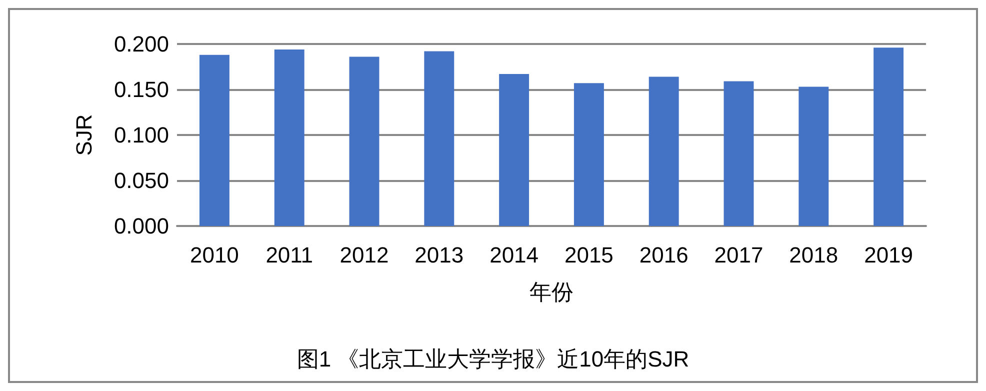 Image resolution: width=986 pixels, height=391 pixels. I want to click on x-tick-label: 2010, so click(214, 255).